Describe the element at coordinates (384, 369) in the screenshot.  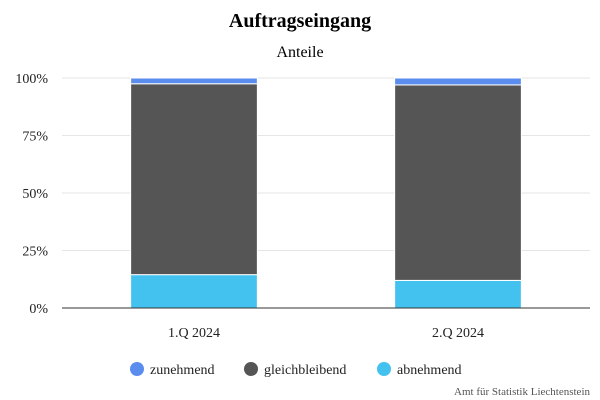
I see `legend-marker-abnehmend` at that location.